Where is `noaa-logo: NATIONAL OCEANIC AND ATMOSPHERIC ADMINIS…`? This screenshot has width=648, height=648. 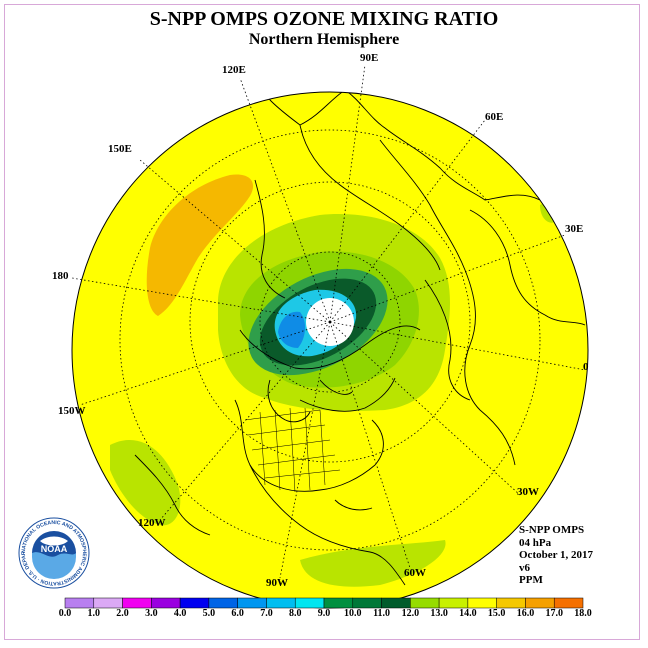
noaa-logo: NATIONAL OCEANIC AND ATMOSPHERIC ADMINIS… is located at coordinates (54, 553).